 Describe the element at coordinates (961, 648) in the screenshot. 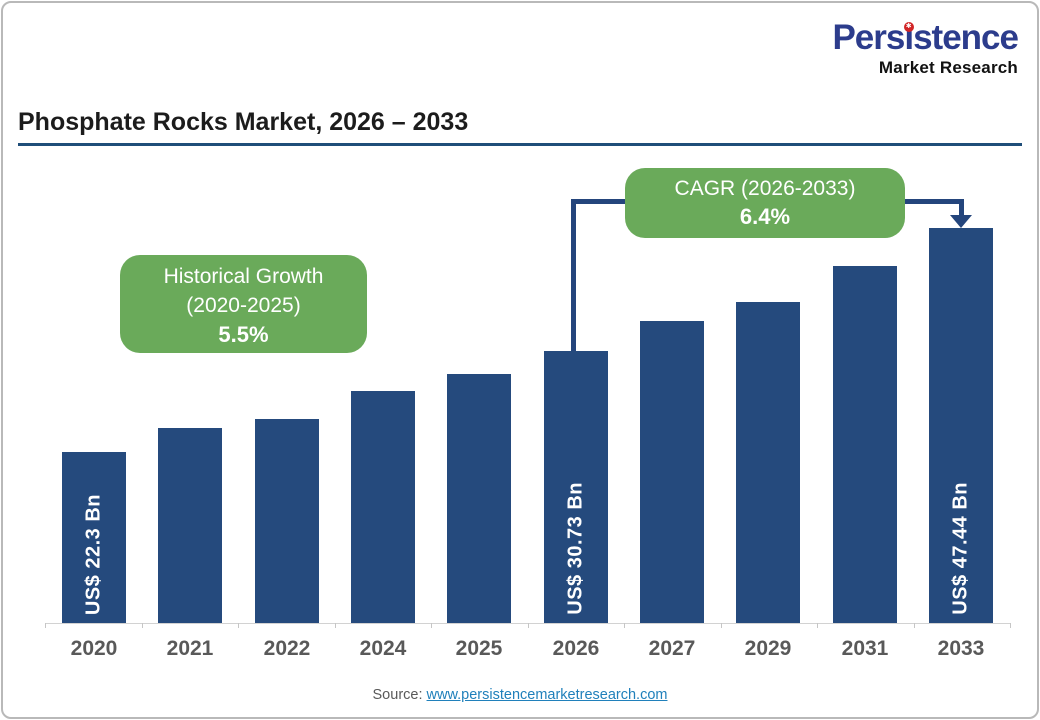

I see `x-axis-label-2033: 2033` at that location.